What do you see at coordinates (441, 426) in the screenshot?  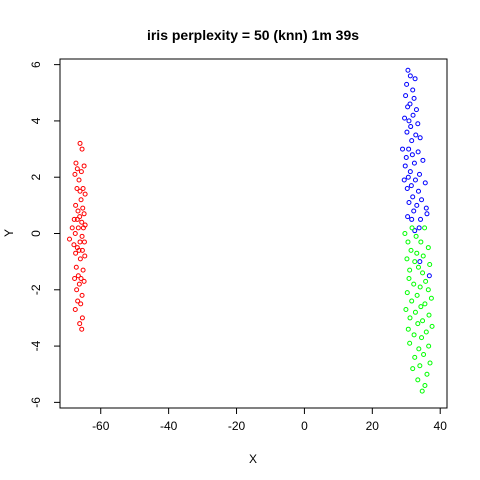 I see `x-tick-label: 40` at bounding box center [441, 426].